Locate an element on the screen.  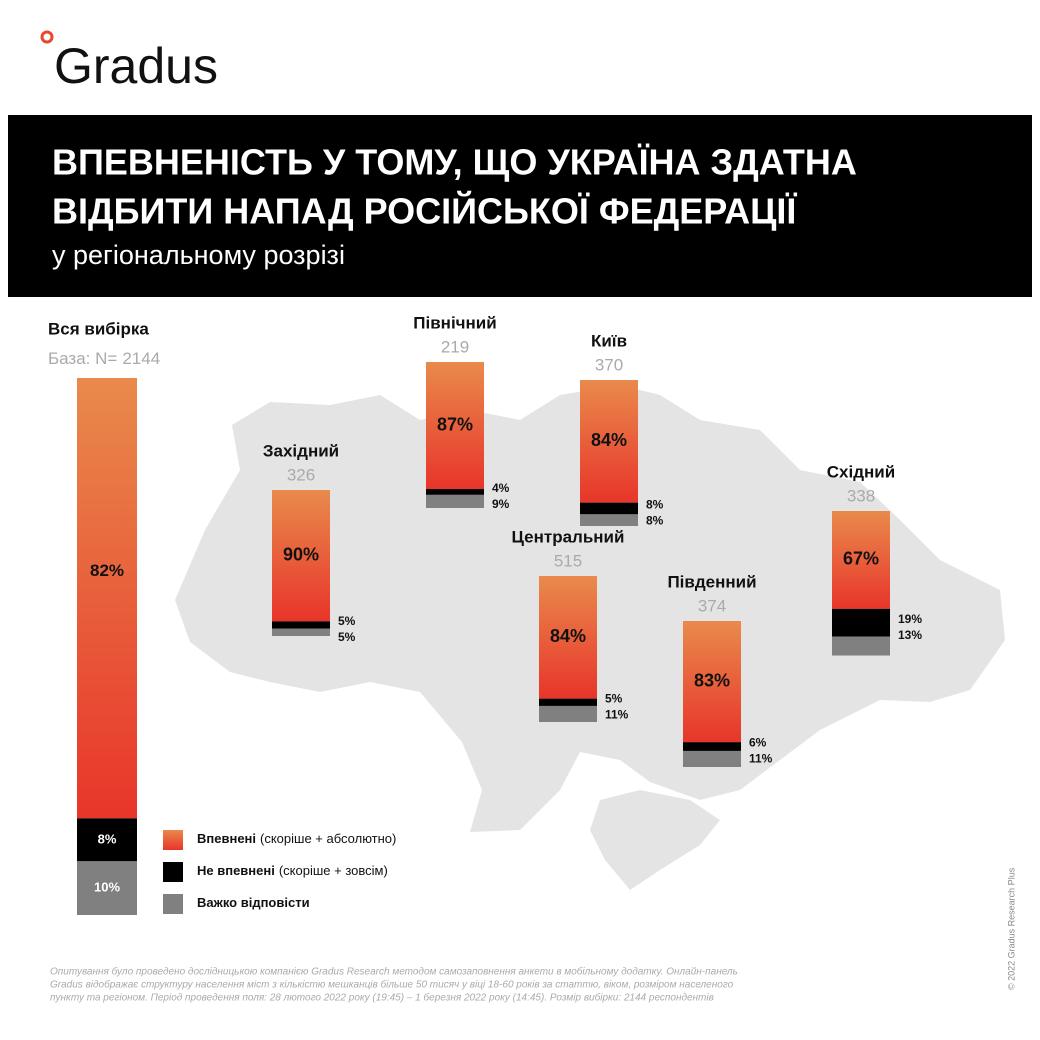
value-label: 13% is located at coordinates (910, 635).